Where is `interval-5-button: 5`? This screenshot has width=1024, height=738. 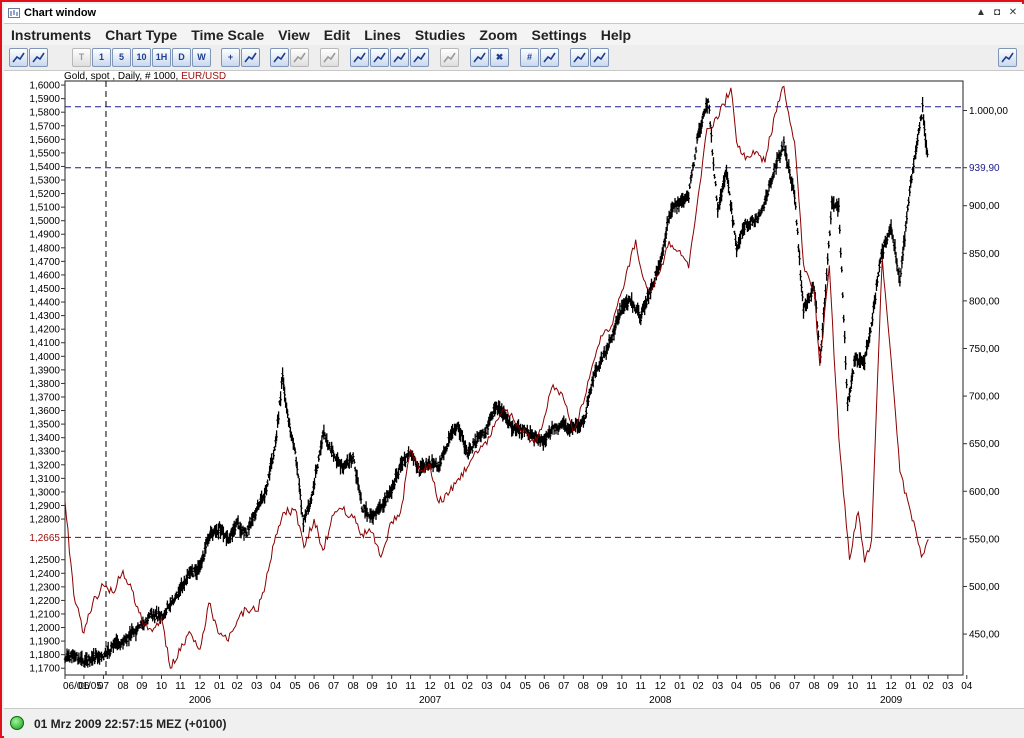
interval-5-button: 5 is located at coordinates (121, 57).